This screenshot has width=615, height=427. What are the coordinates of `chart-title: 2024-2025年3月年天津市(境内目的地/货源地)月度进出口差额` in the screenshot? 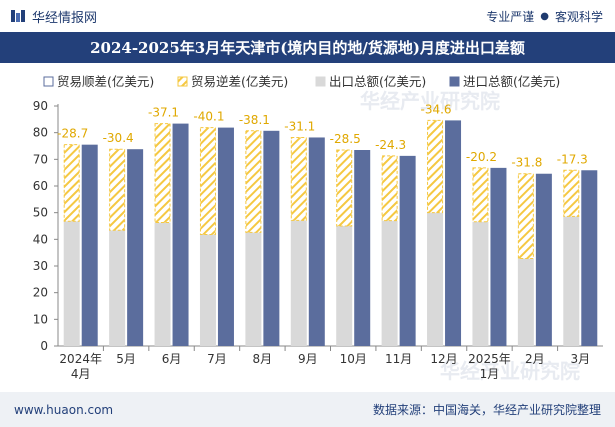 It's located at (307, 47).